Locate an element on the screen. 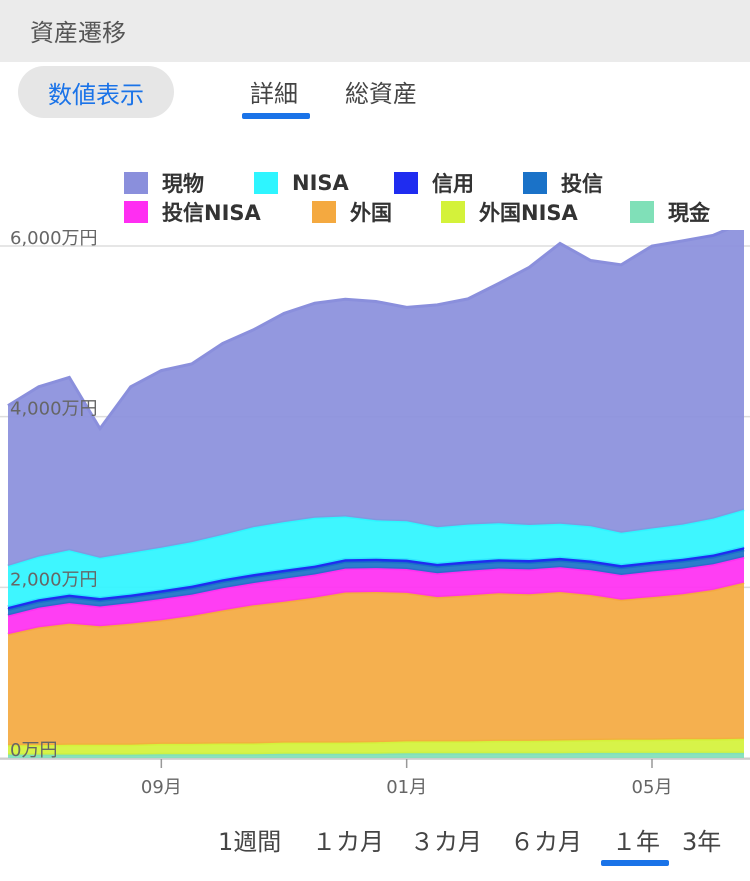 This screenshot has width=750, height=881. range-3-months: ３カ月 is located at coordinates (446, 842).